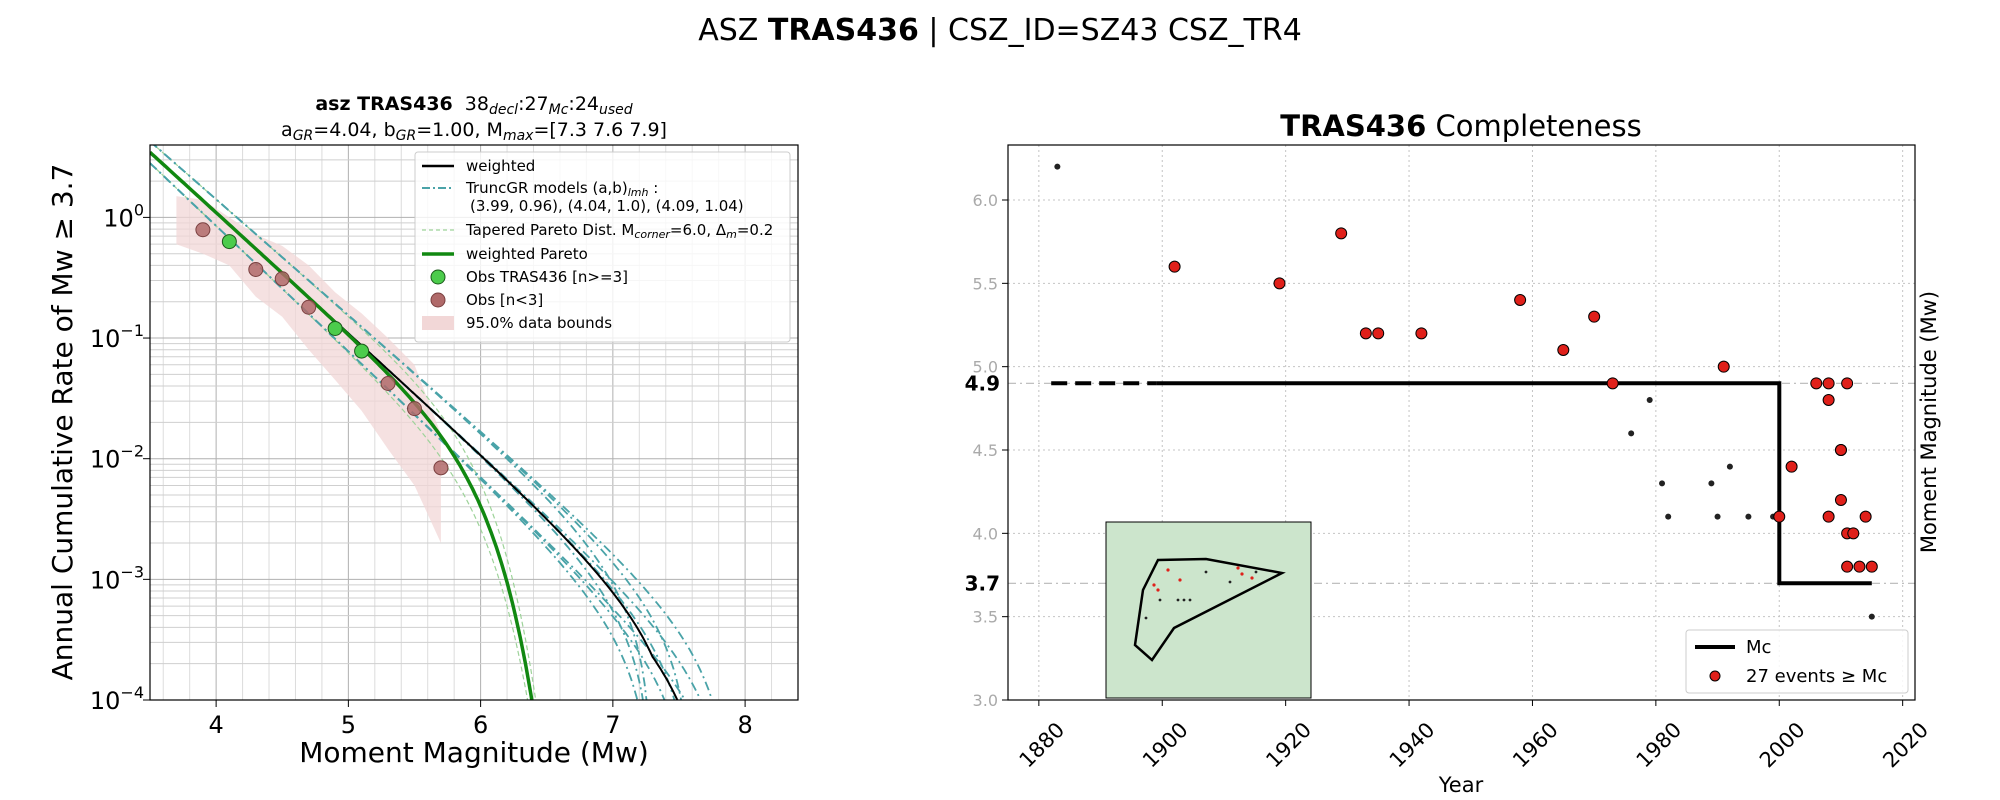 The height and width of the screenshot is (800, 2000). I want to click on legend-text: TruncGR models (a,b), so click(546, 188).